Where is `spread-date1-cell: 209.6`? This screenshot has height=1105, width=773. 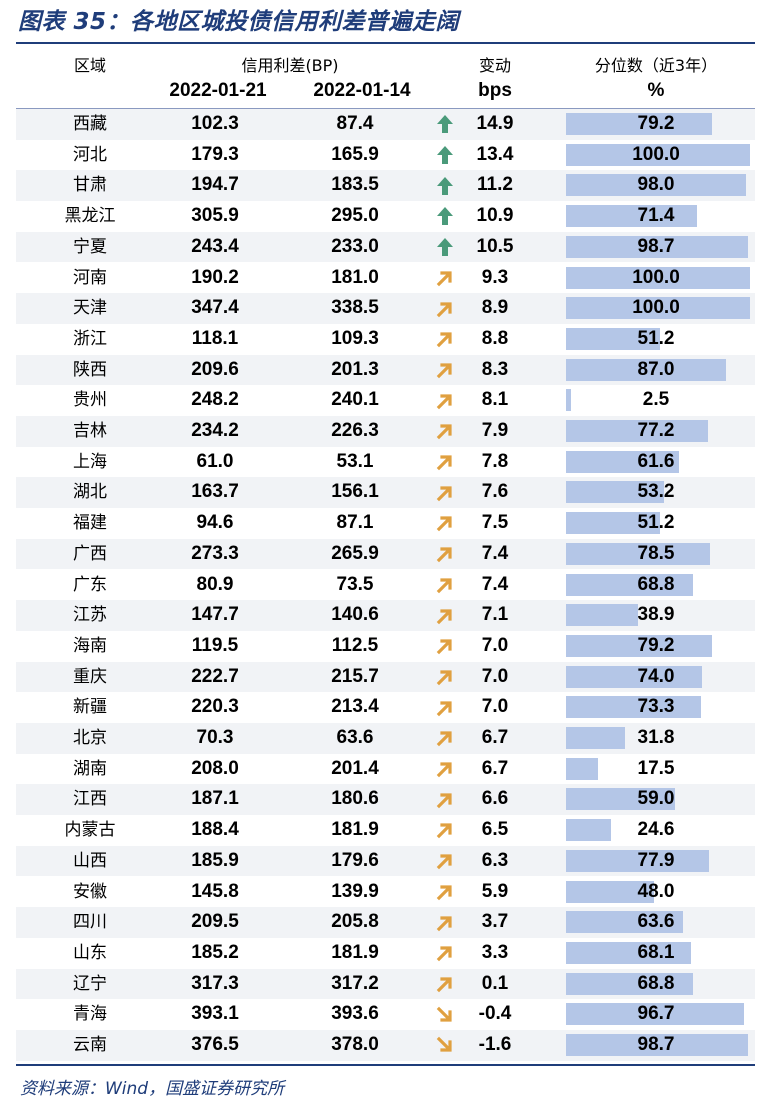 spread-date1-cell: 209.6 is located at coordinates (215, 369).